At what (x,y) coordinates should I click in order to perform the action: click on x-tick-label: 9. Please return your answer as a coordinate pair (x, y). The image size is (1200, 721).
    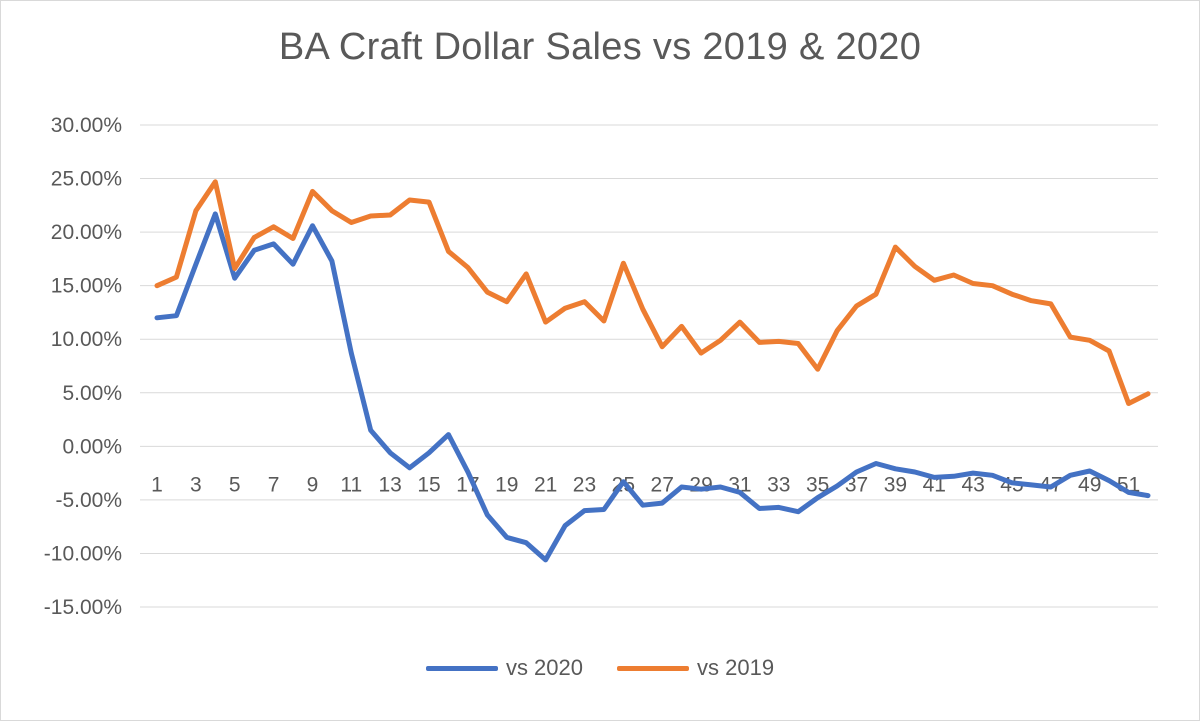
    Looking at the image, I should click on (313, 484).